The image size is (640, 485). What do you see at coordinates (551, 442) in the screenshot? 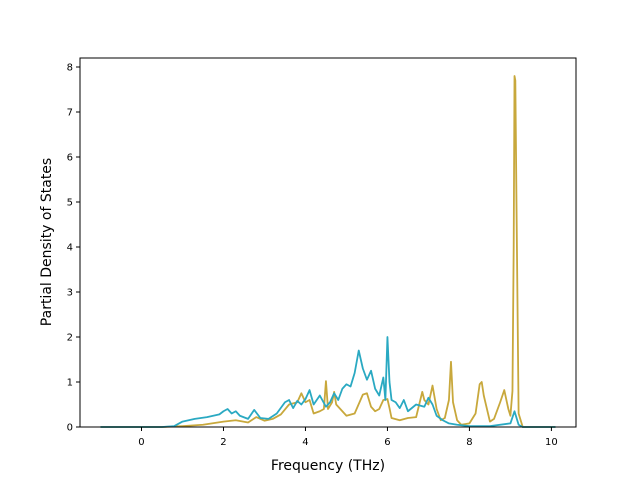
I see `x-tick-label: 10` at bounding box center [551, 442].